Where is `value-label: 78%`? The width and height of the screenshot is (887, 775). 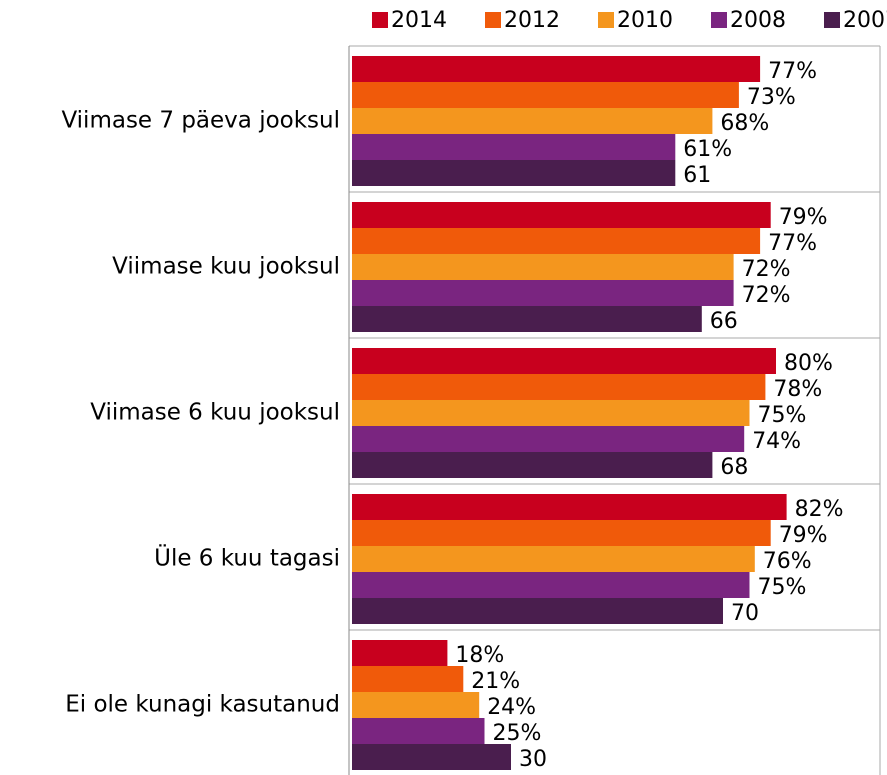
value-label: 78% is located at coordinates (797, 389).